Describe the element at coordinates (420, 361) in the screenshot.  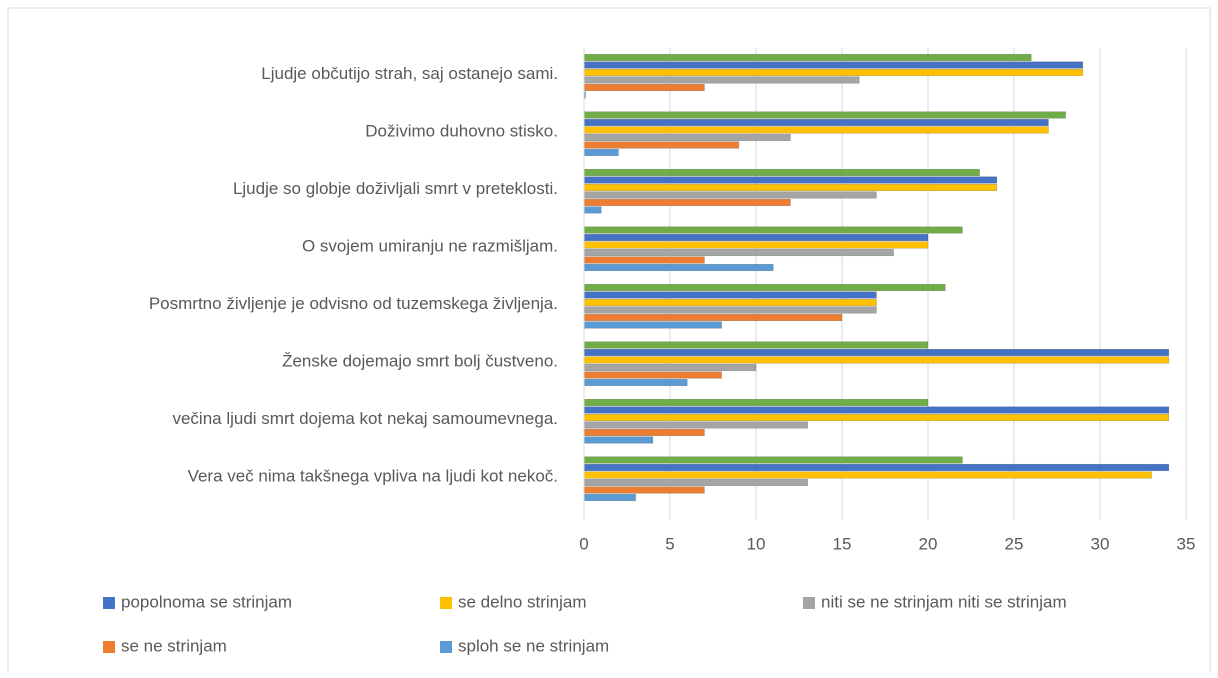
I see `y-tick-label: Ženske dojemajo smrt bolj čustveno.` at that location.